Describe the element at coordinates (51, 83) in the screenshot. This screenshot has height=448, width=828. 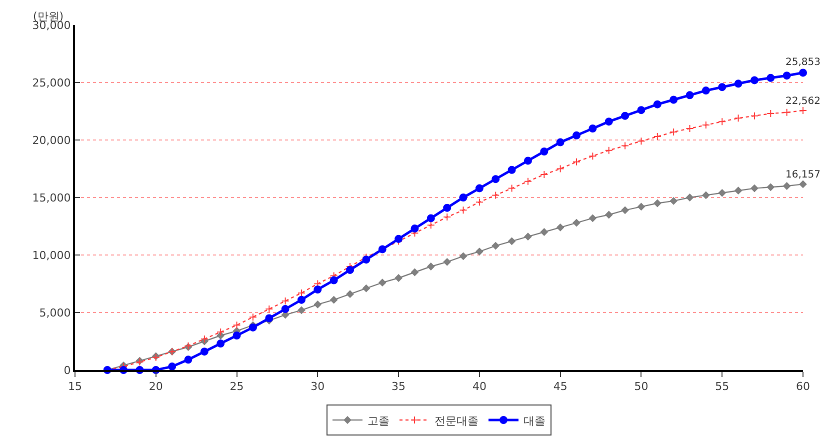
I see `y-tick-label: 25,000` at that location.